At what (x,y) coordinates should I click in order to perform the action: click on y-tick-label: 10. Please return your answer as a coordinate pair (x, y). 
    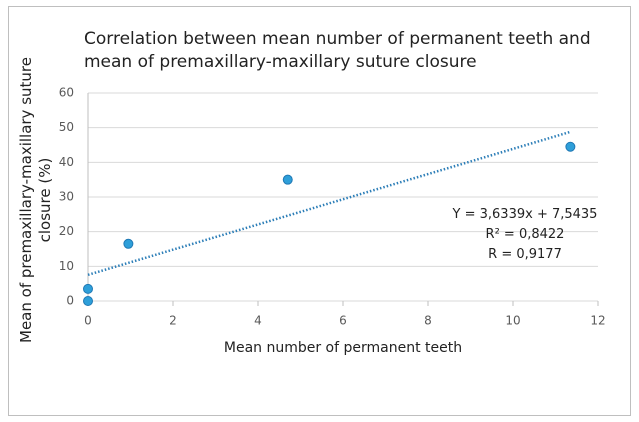
    Looking at the image, I should click on (66, 266).